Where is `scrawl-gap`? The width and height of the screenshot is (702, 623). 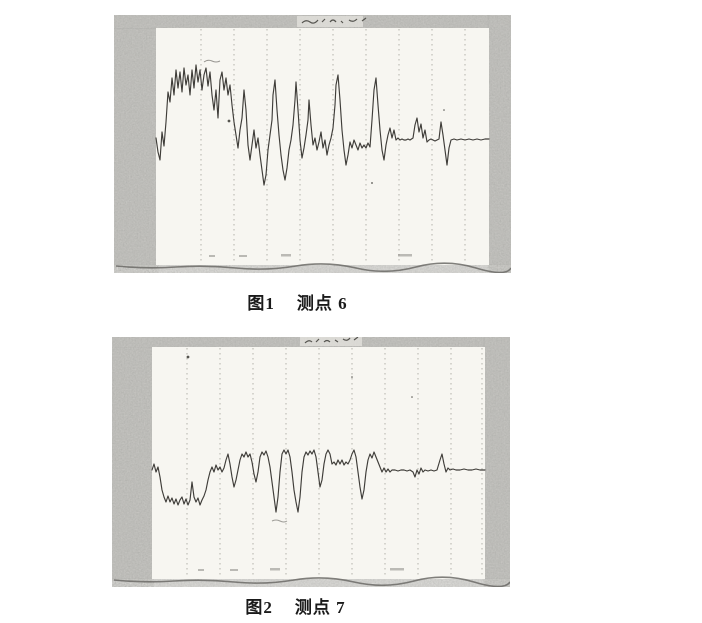
scrawl-gap is located at coordinates (331, 341).